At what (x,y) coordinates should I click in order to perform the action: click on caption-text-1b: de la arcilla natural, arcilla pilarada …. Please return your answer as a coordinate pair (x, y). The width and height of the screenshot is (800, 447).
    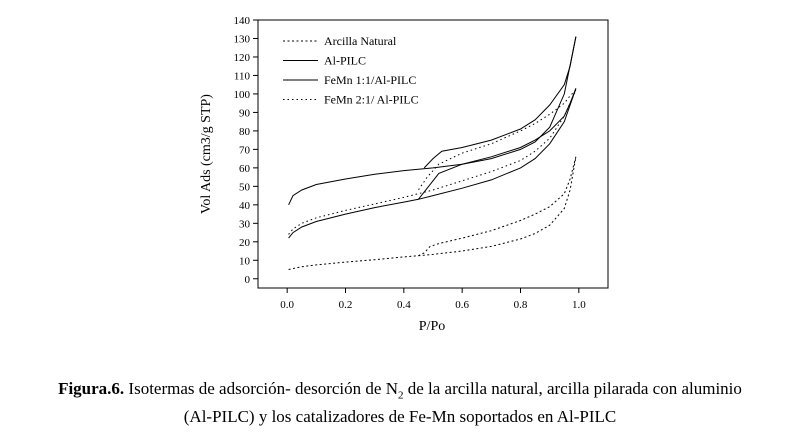
    Looking at the image, I should click on (572, 388).